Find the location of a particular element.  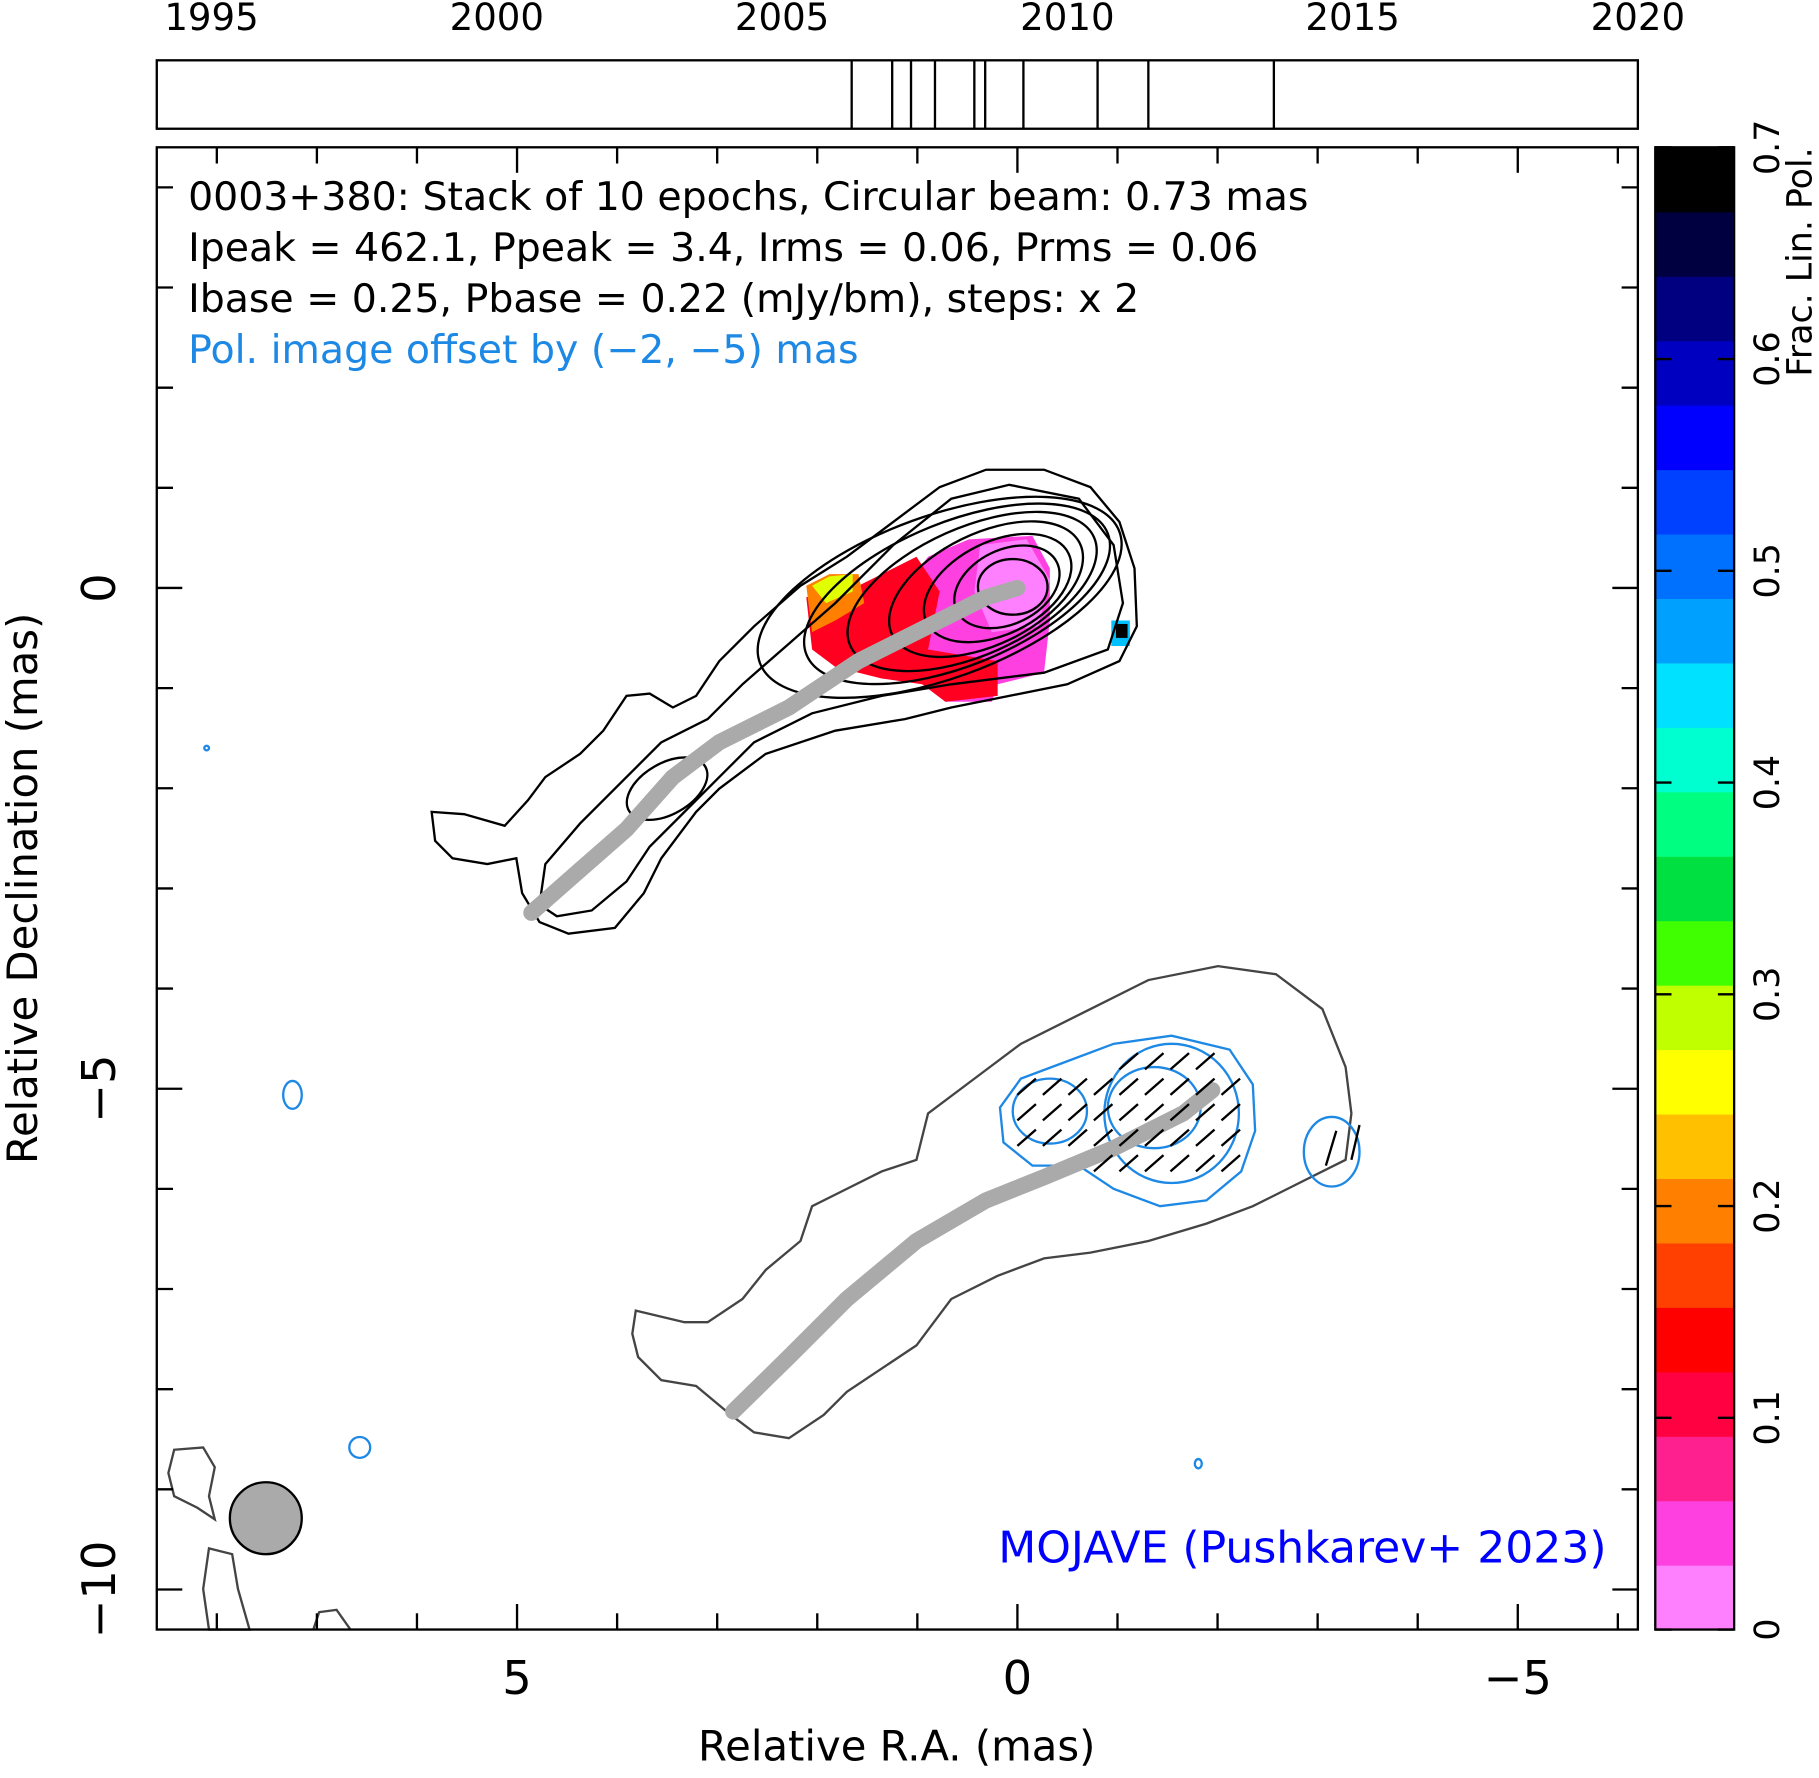

annotation: Pol. image offset by (−2, −5) mas is located at coordinates (523, 350).